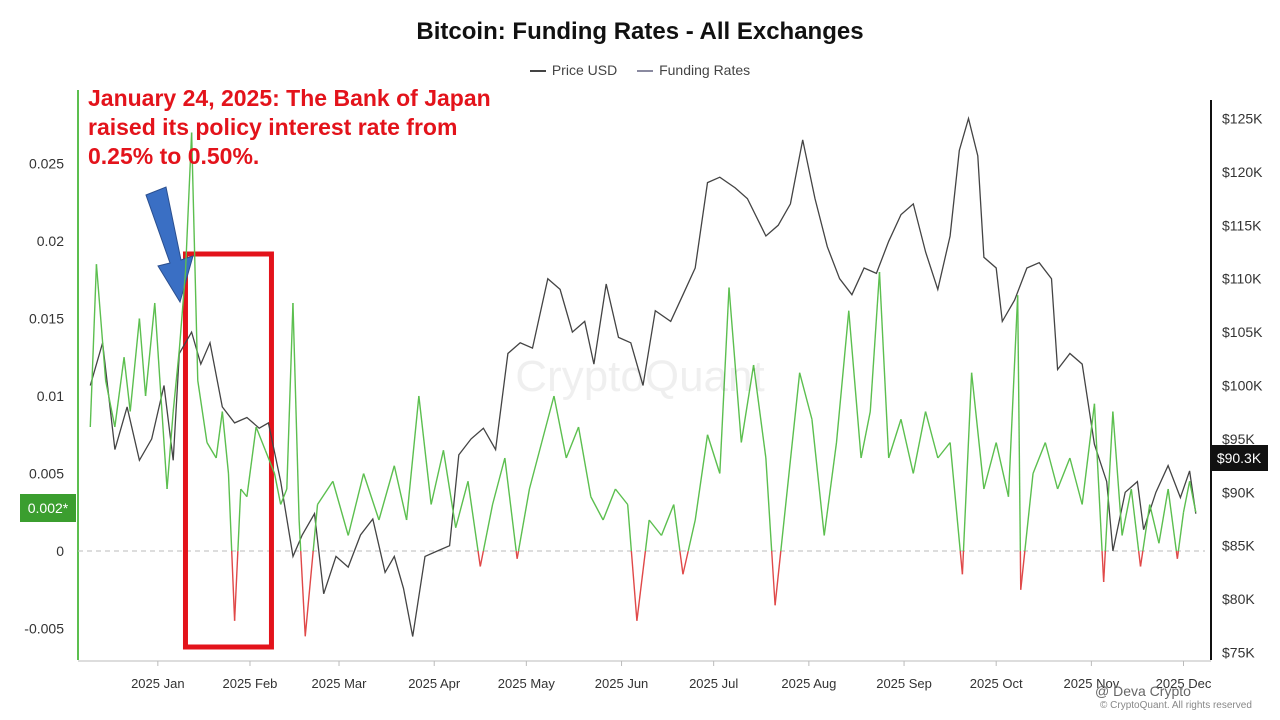 The height and width of the screenshot is (720, 1280). What do you see at coordinates (482, 558) in the screenshot?
I see `funding-segment-43a` at bounding box center [482, 558].